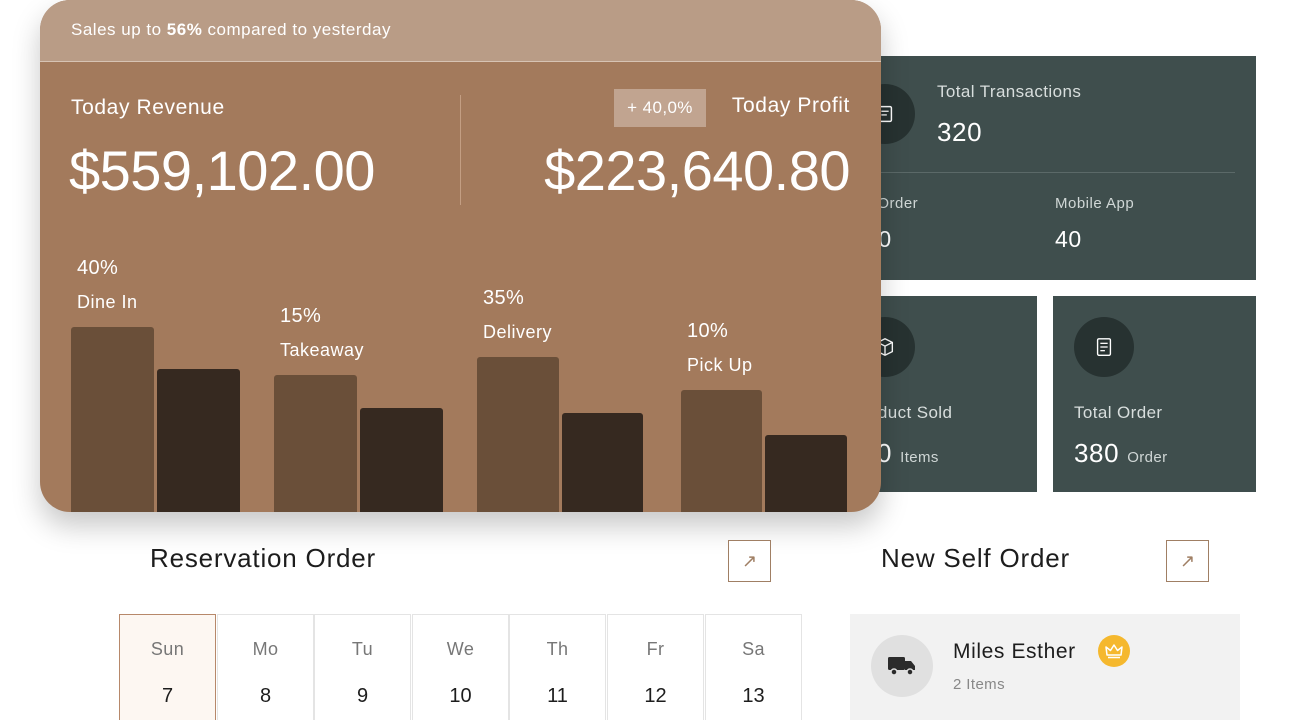 This screenshot has width=1296, height=720. Describe the element at coordinates (708, 331) in the screenshot. I see `bar-percentage-label: 10%` at that location.